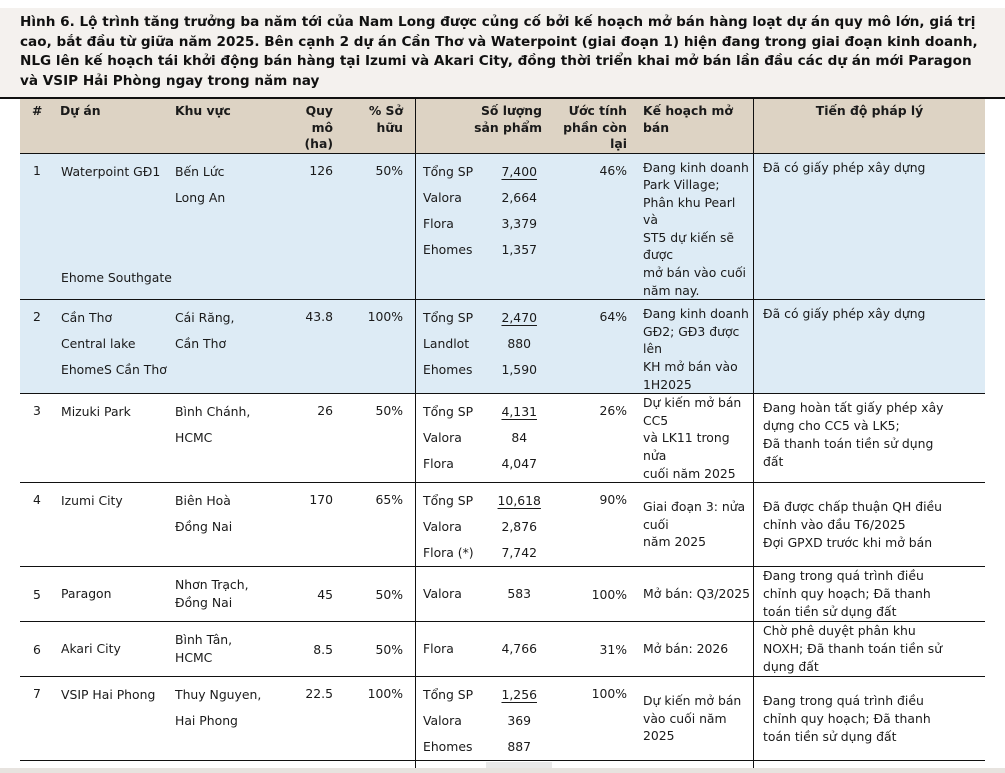 The width and height of the screenshot is (1005, 773). I want to click on header-region: Khu vực, so click(203, 110).